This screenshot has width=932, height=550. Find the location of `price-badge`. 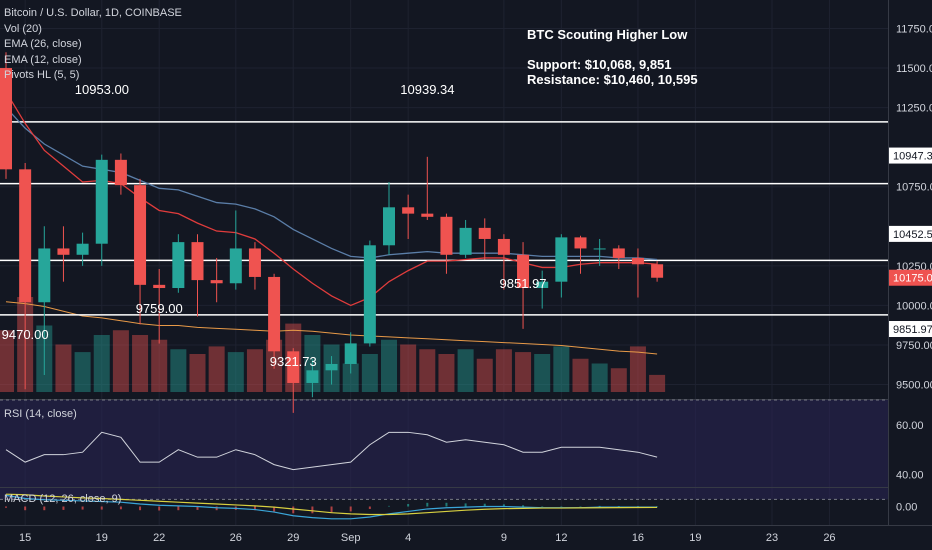

price-badge is located at coordinates (910, 155).